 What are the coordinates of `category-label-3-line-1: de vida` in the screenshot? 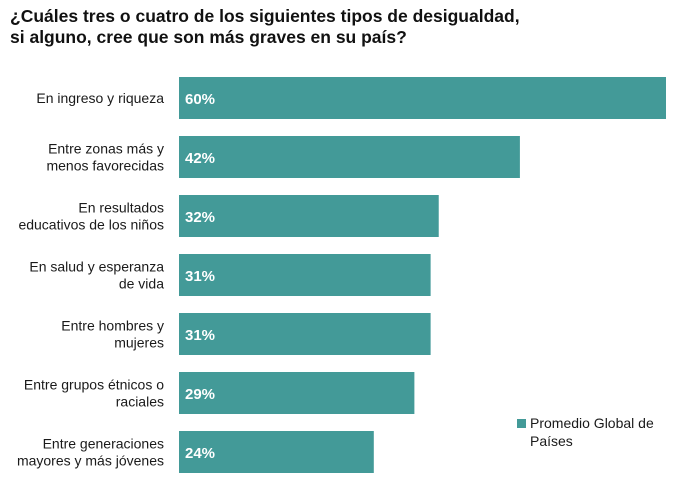 It's located at (141, 284).